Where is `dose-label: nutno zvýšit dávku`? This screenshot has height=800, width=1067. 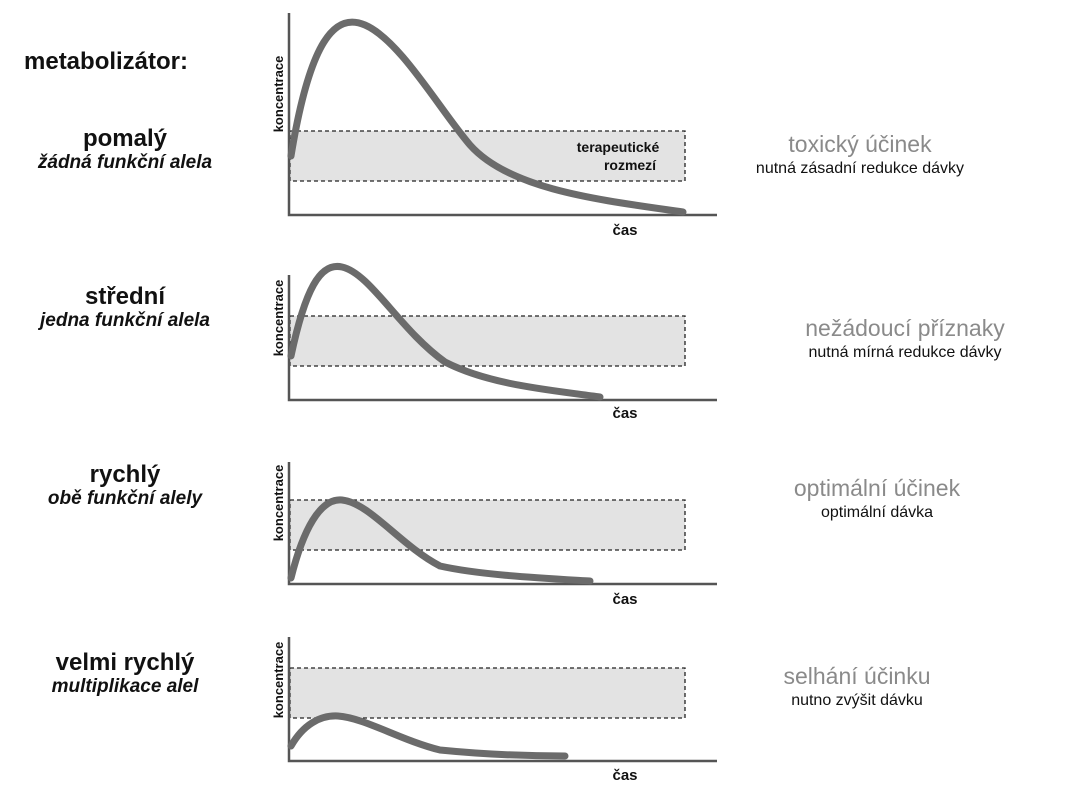 dose-label: nutno zvýšit dávku is located at coordinates (857, 700).